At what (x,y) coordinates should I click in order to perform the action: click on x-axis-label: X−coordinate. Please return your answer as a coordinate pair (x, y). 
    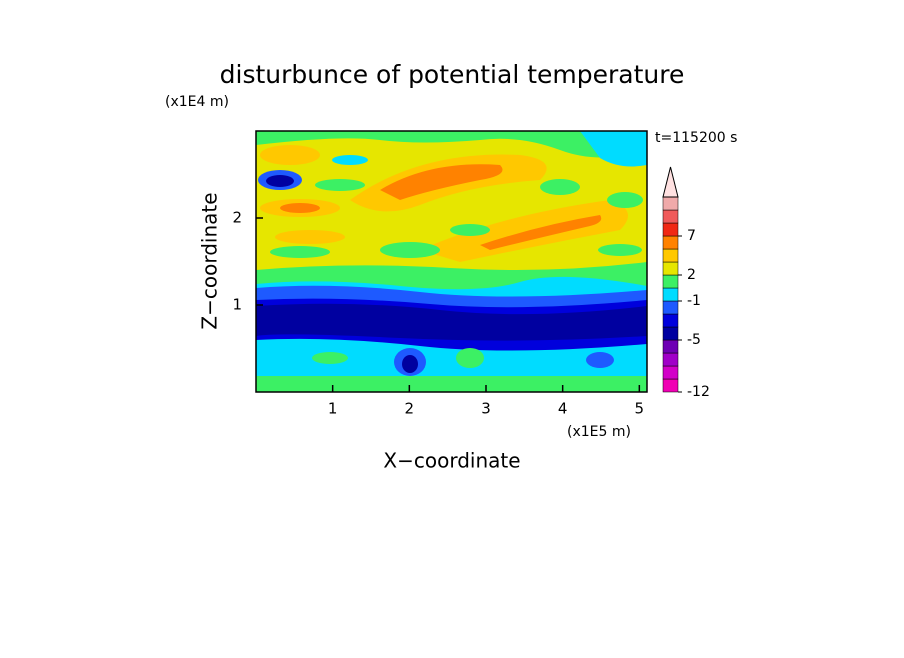
    Looking at the image, I should click on (451, 461).